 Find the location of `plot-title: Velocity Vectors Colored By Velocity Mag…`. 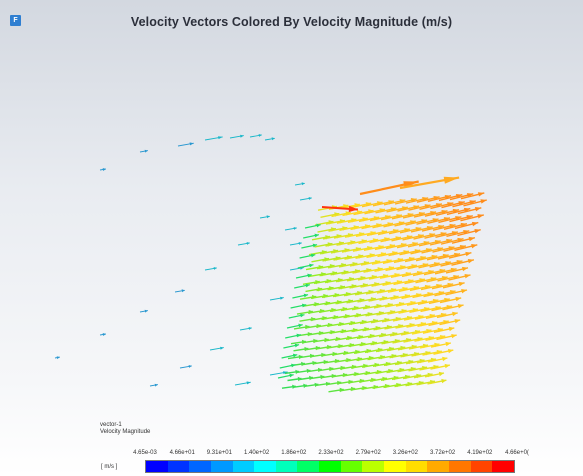

plot-title: Velocity Vectors Colored By Velocity Mag… is located at coordinates (291, 22).